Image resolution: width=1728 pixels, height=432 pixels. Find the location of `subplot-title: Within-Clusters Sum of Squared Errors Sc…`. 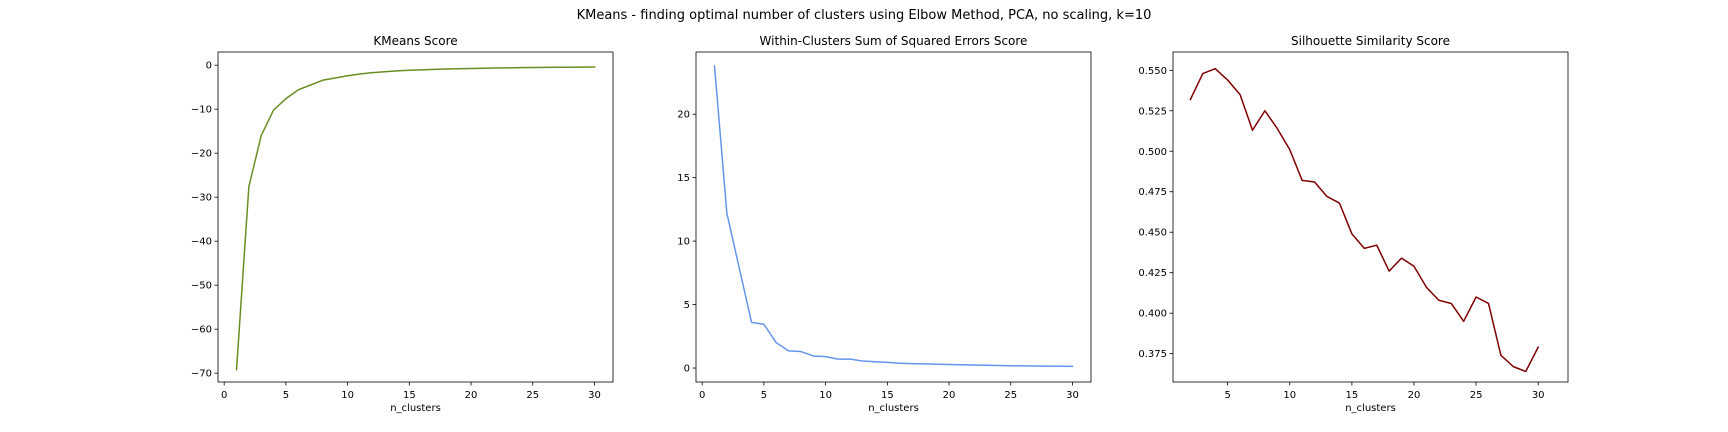

subplot-title: Within-Clusters Sum of Squared Errors Sc… is located at coordinates (894, 41).